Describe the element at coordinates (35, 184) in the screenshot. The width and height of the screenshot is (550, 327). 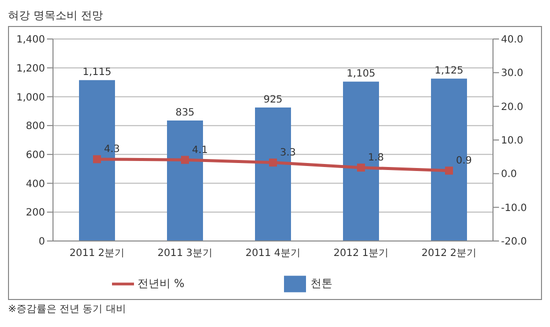
I see `y-tick-label: 400` at that location.